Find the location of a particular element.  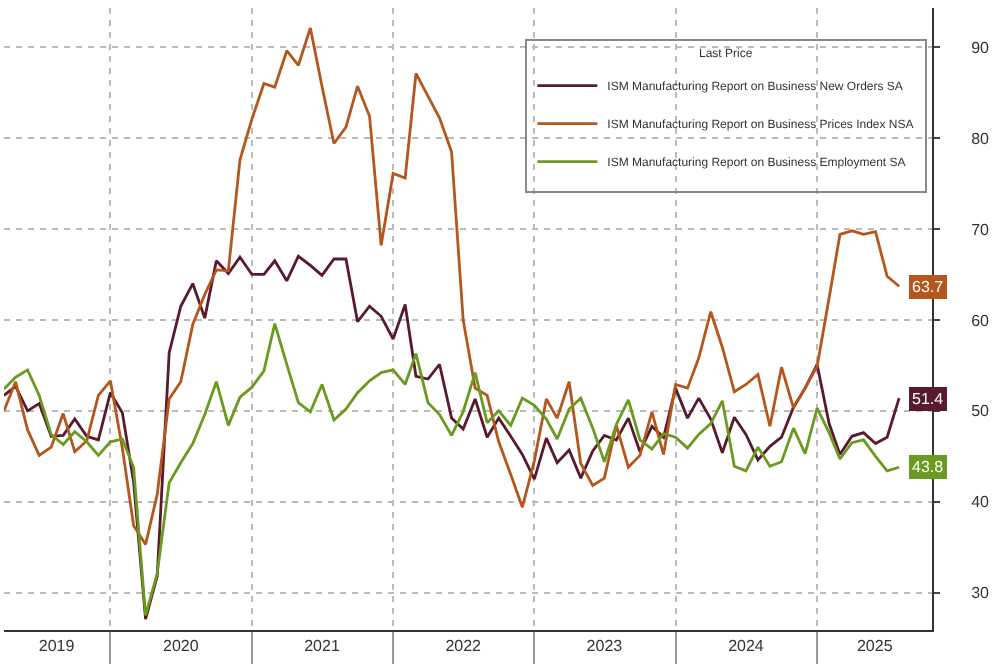

x-tick-label: 2024 is located at coordinates (746, 646).